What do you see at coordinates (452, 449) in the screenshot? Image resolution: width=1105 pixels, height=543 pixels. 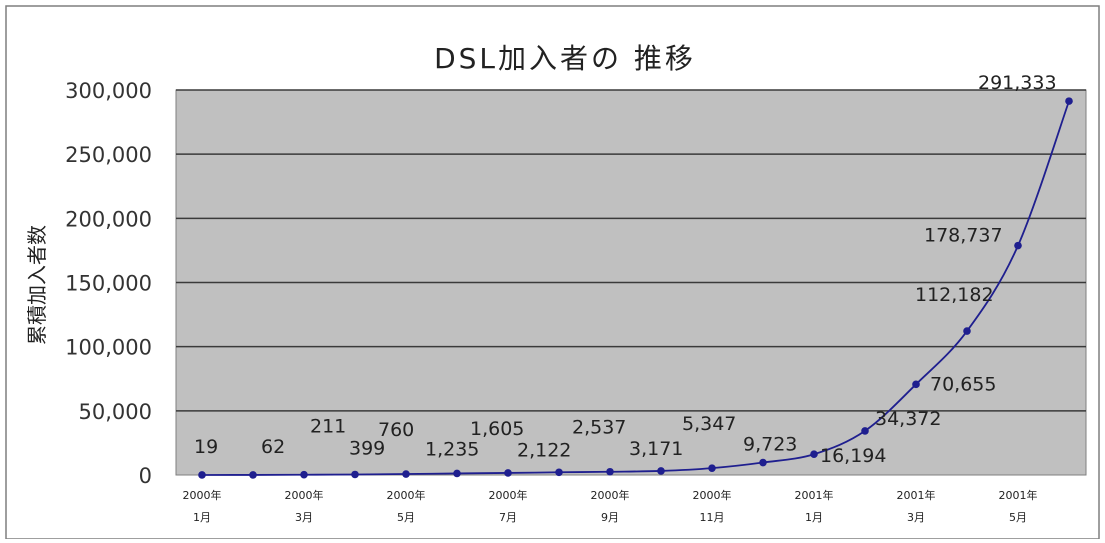 I see `data-label: 1,235` at bounding box center [452, 449].